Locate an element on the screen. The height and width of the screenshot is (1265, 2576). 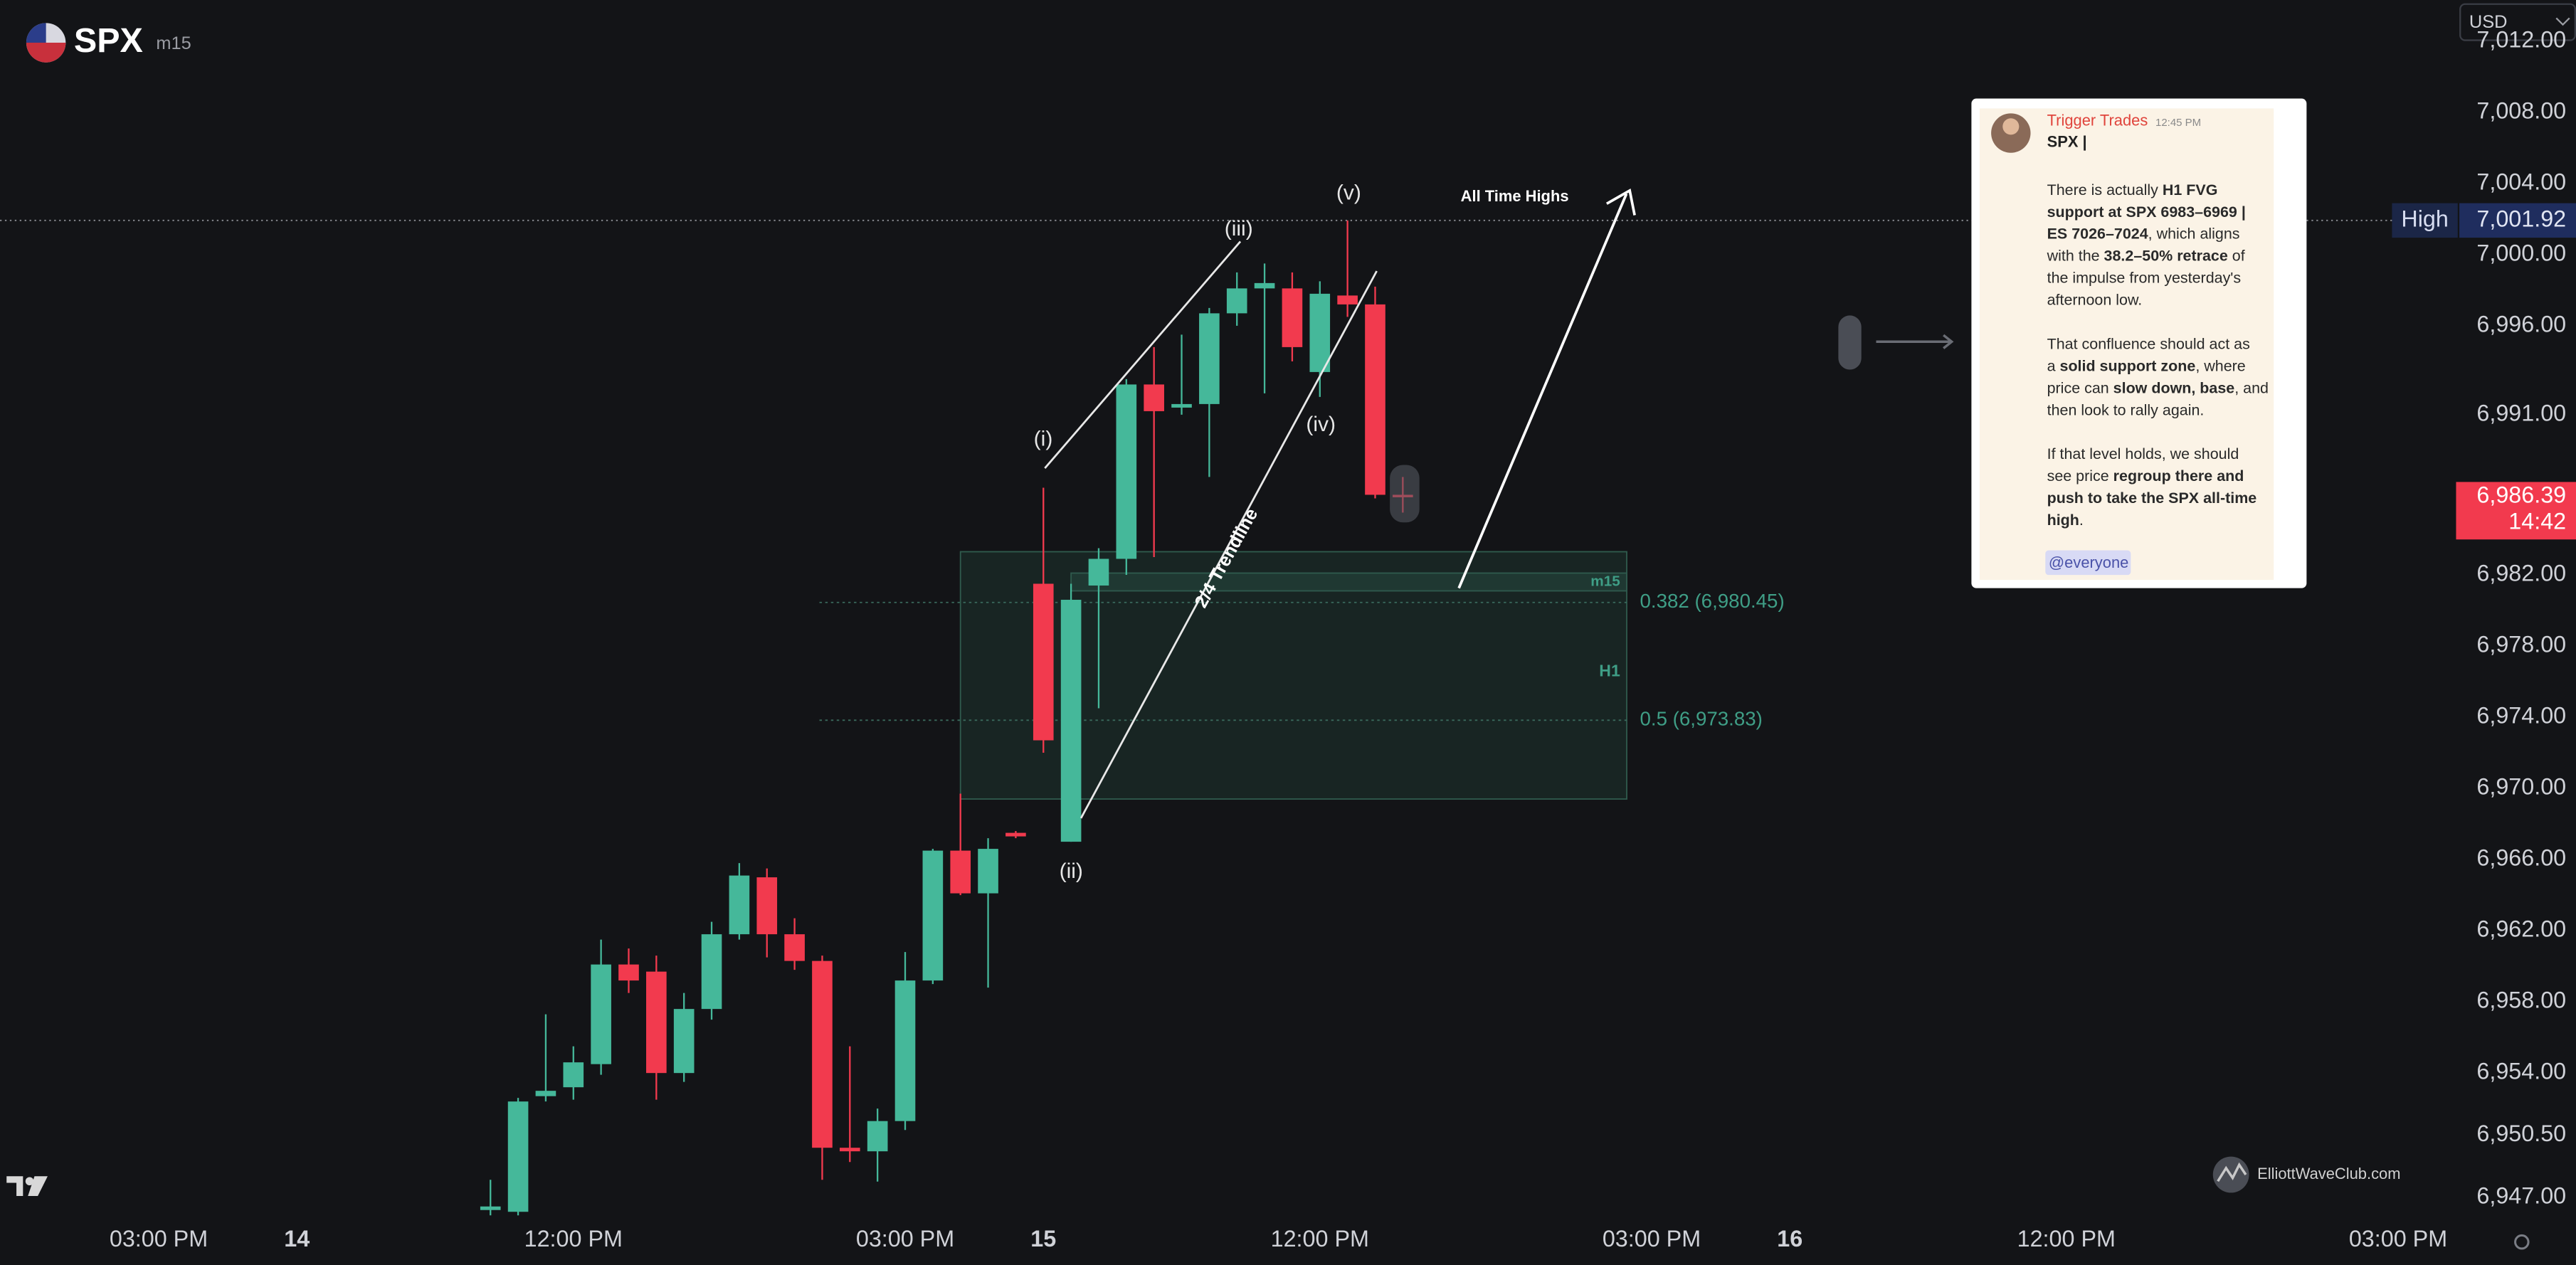
currency-box is located at coordinates (2517, 22).